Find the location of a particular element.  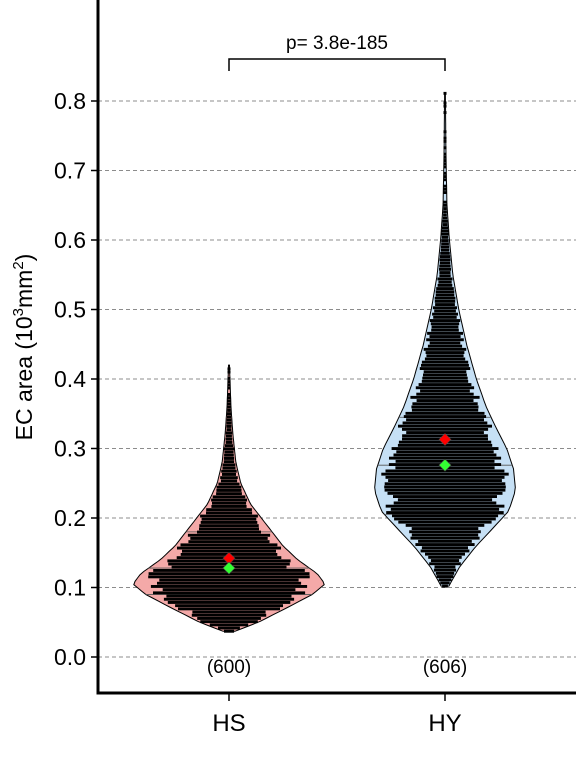

y-axis-label-unit: mm is located at coordinates (24, 289).